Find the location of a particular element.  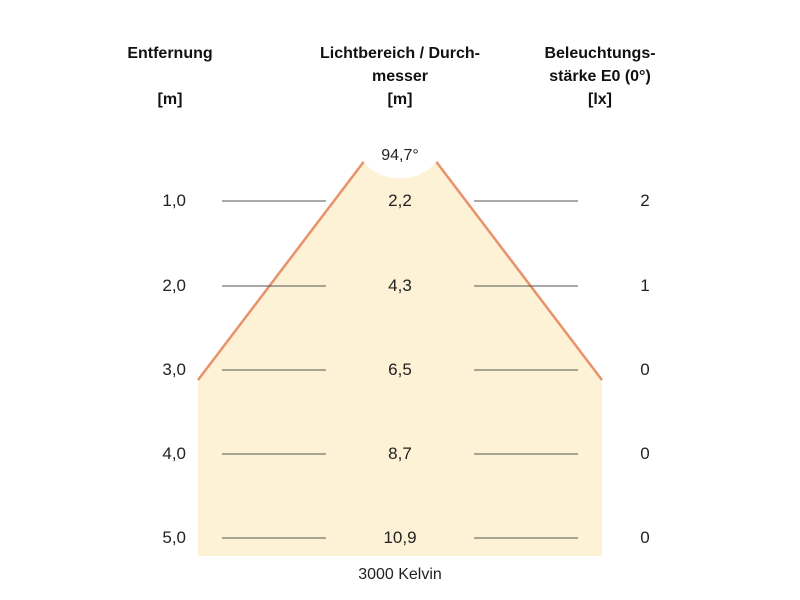

row-2-diameter: 4,3 is located at coordinates (400, 285).